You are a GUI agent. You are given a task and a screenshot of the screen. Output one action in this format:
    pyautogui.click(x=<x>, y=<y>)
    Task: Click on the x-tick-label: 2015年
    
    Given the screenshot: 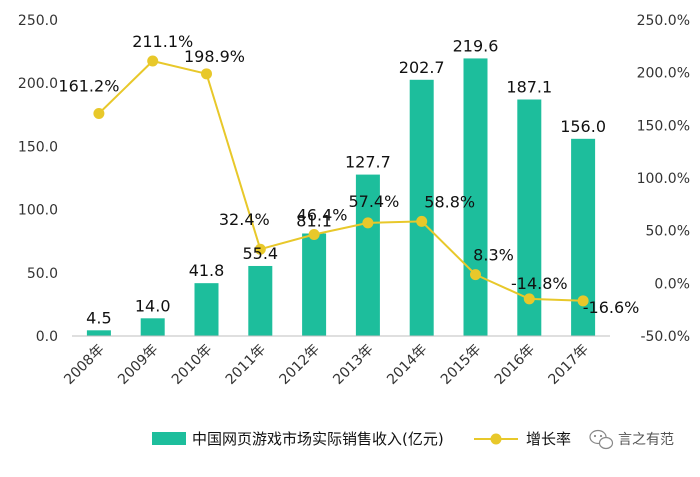 What is the action you would take?
    pyautogui.click(x=461, y=365)
    